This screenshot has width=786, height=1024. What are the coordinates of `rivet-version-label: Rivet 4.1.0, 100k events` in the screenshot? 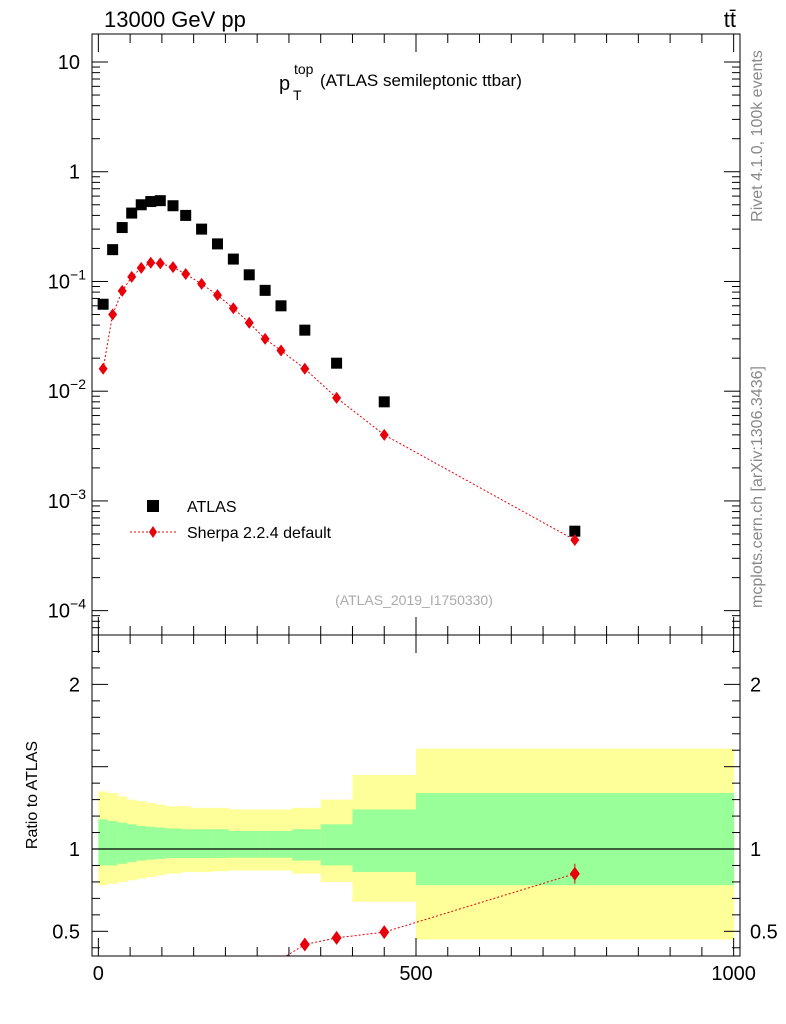 It's located at (757, 136).